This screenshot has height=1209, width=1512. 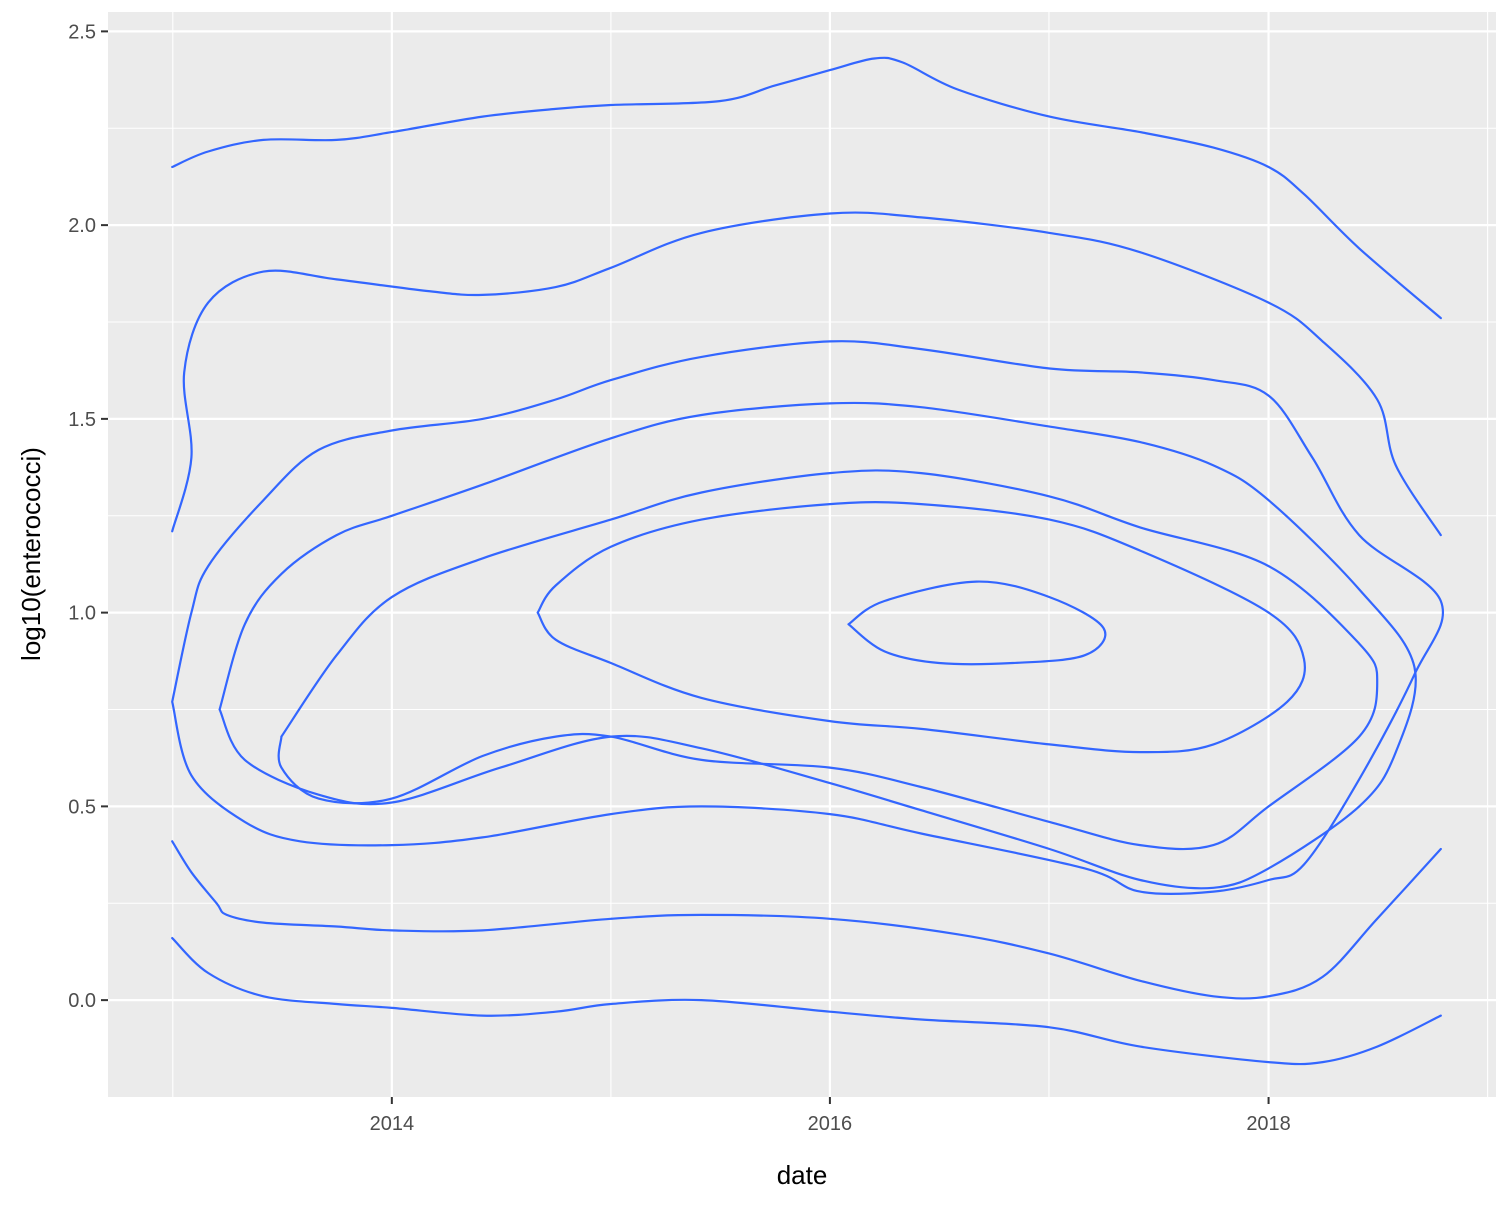 I want to click on y-tick-label: 2.5, so click(x=82, y=32).